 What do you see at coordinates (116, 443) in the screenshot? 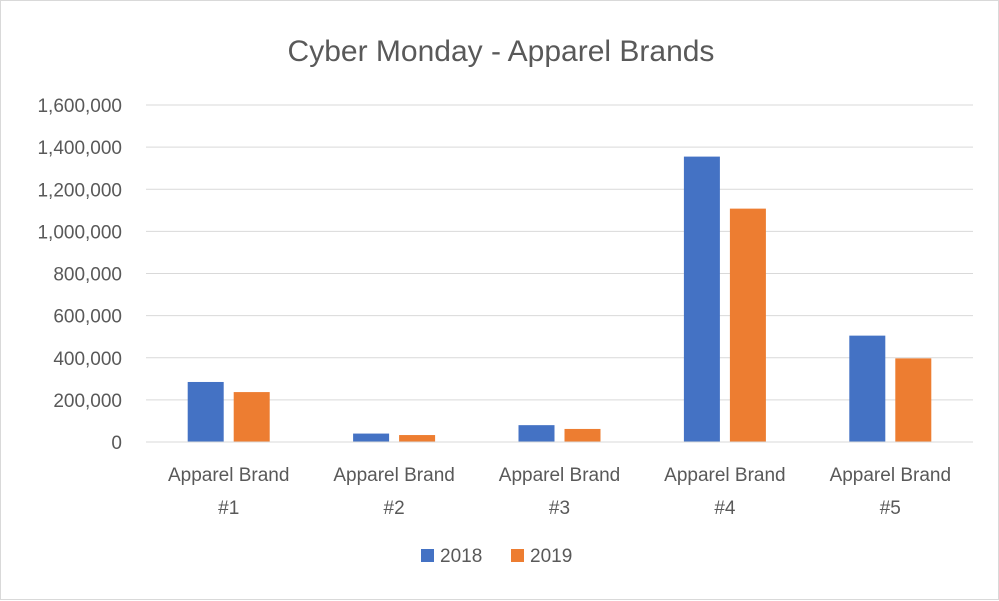
I see `y-tick-label: 0` at bounding box center [116, 443].